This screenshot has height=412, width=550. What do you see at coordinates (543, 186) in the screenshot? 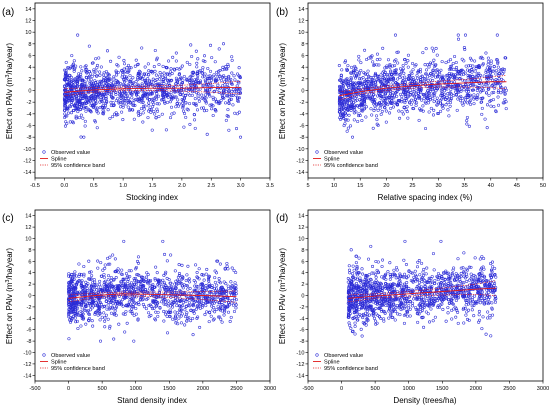
I see `panel-b-x-tick-label: 50` at bounding box center [543, 186].